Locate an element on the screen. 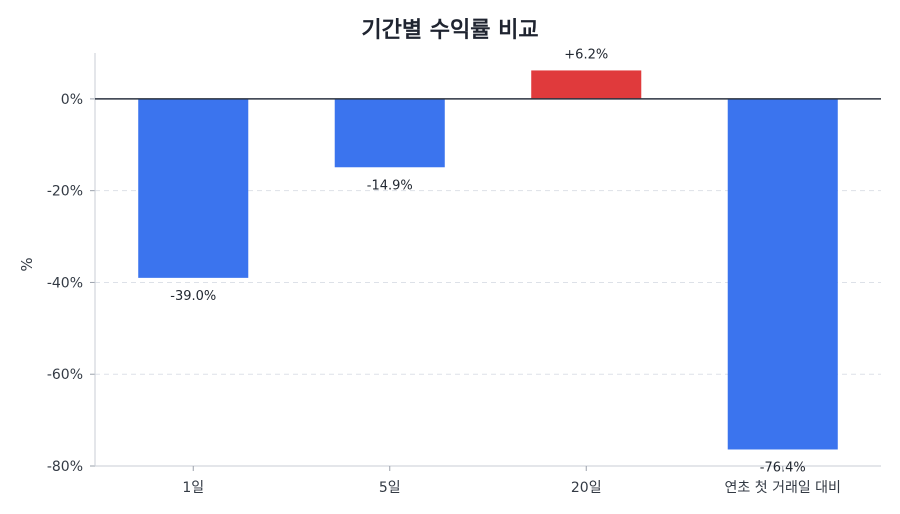  y-tick-label: -40% is located at coordinates (65, 283).